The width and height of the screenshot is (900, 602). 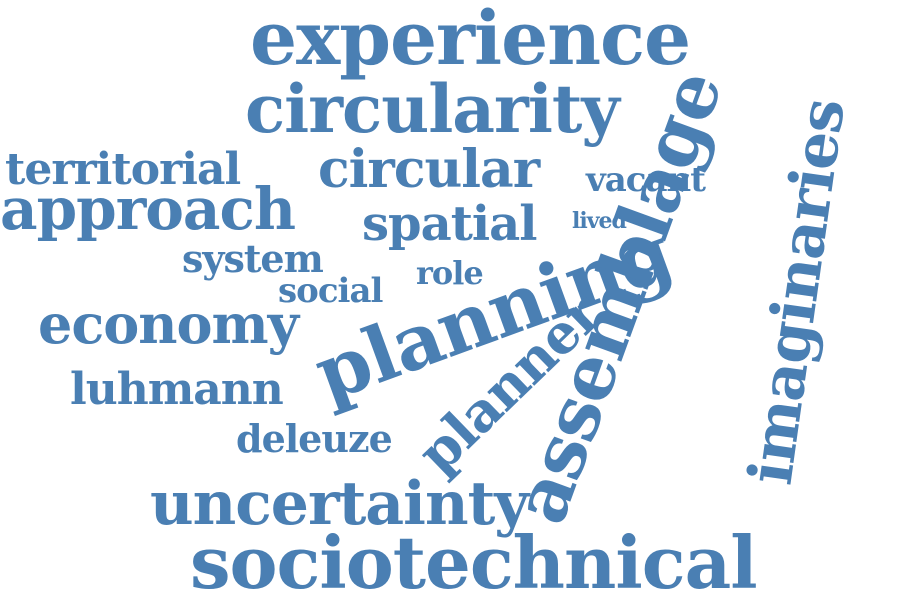 What do you see at coordinates (339, 504) in the screenshot?
I see `word-uncertainty: uncertainty` at bounding box center [339, 504].